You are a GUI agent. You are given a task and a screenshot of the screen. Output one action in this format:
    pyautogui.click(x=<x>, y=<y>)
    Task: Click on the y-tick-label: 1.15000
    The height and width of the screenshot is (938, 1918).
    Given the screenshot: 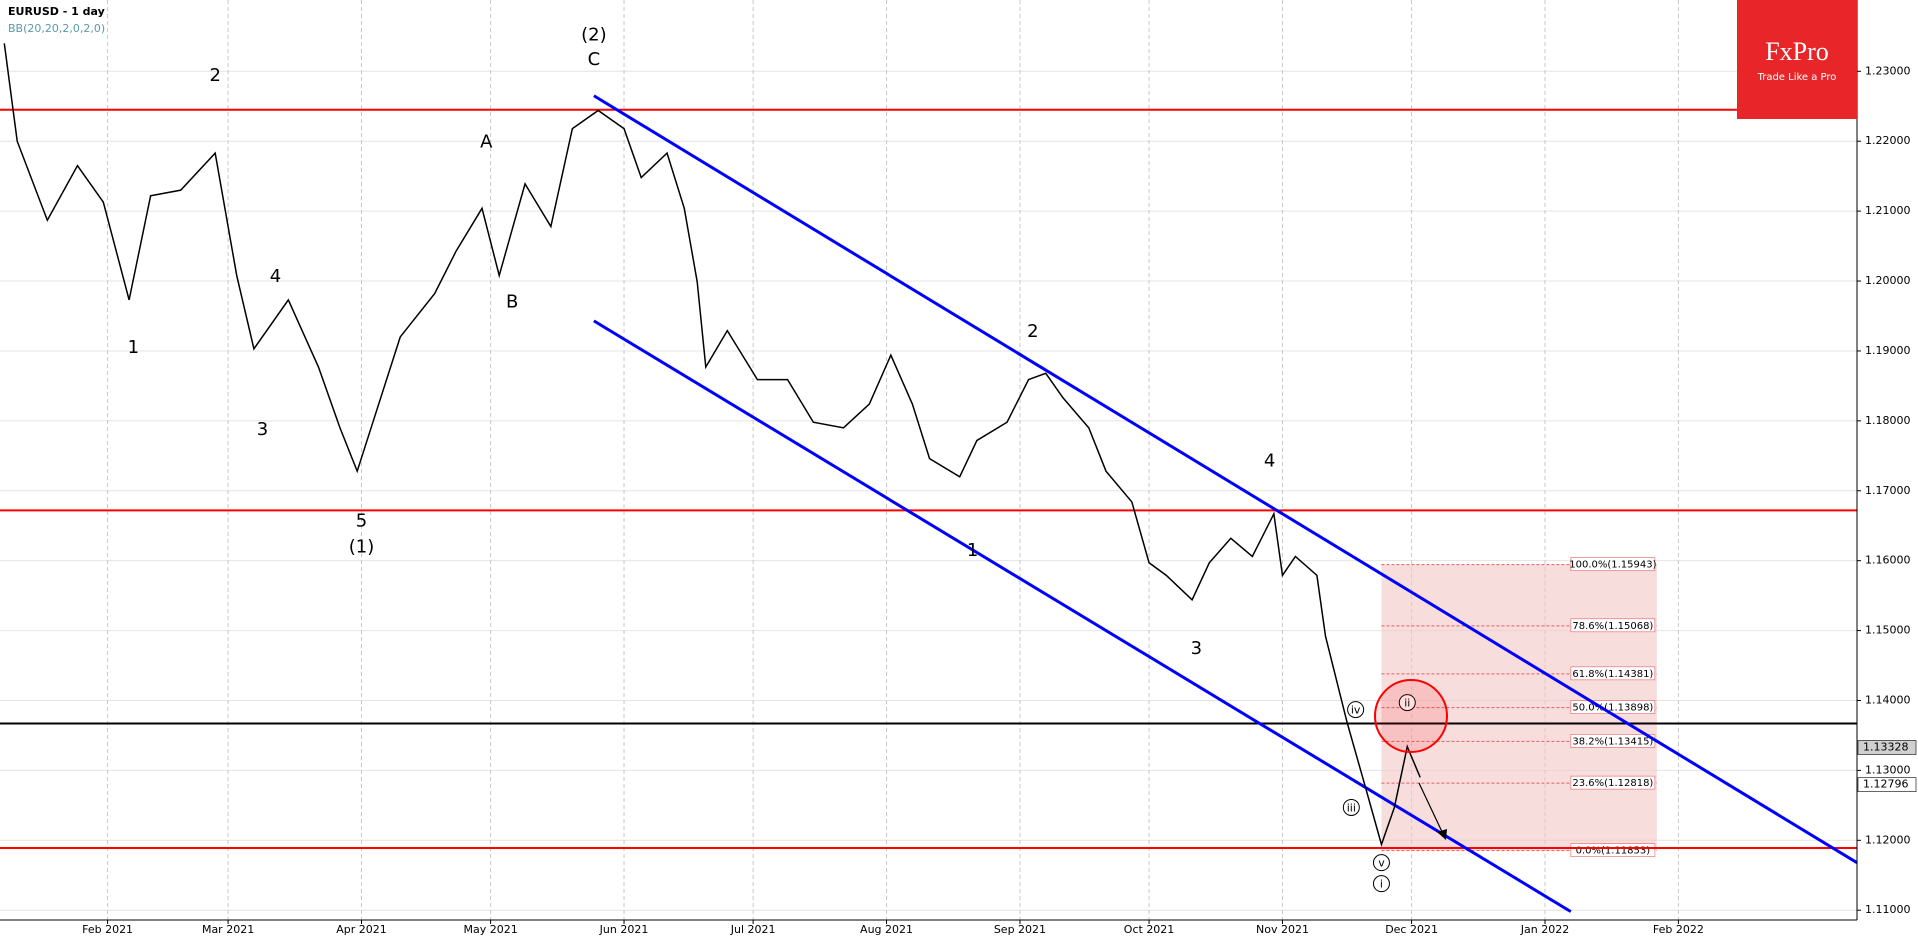 What is the action you would take?
    pyautogui.click(x=1888, y=630)
    